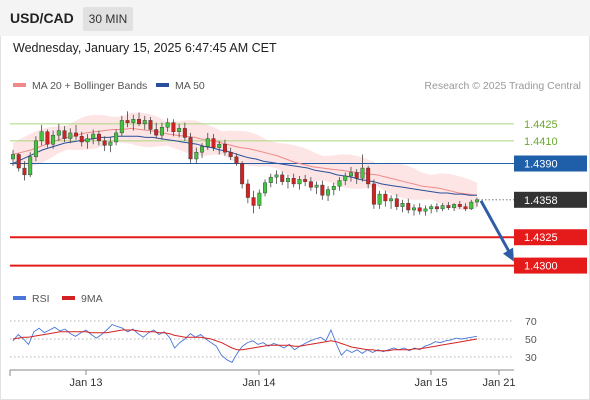 Image resolution: width=590 pixels, height=400 pixels. What do you see at coordinates (19, 85) in the screenshot?
I see `ma20-swatch` at bounding box center [19, 85].